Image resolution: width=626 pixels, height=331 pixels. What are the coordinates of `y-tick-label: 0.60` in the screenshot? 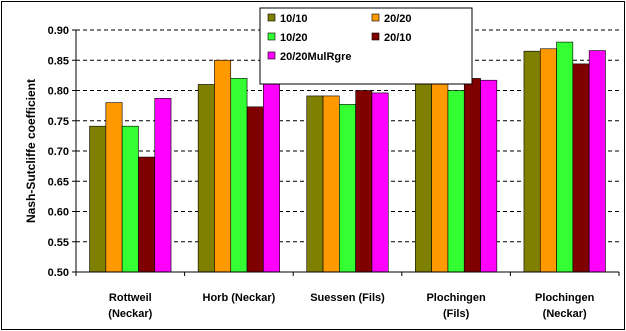 It's located at (58, 213).